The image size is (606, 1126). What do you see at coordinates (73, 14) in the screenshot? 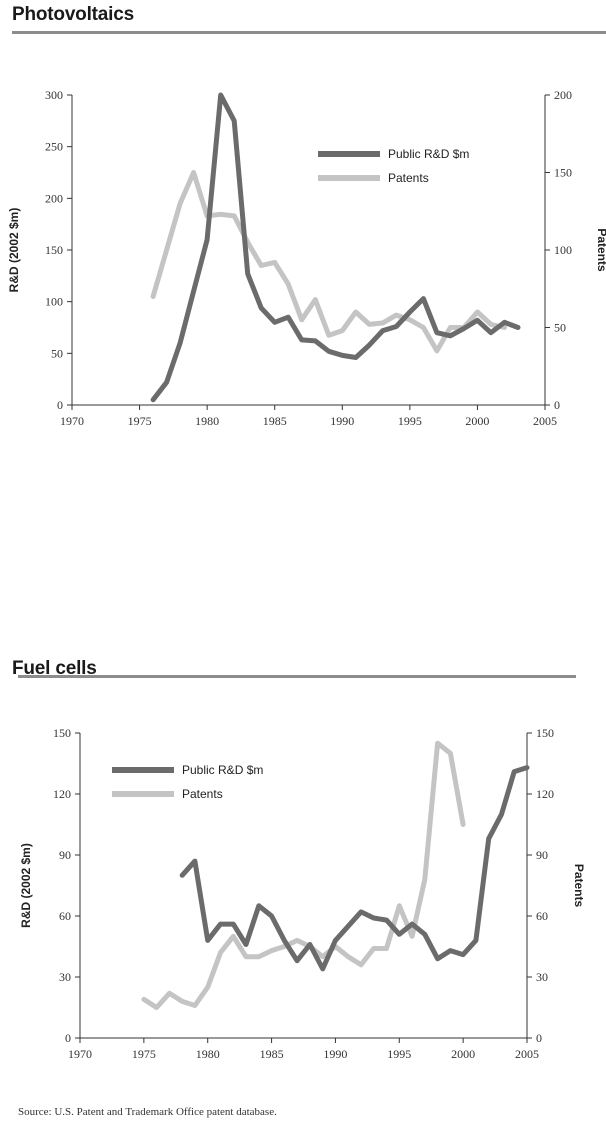
I see `photovoltaics-title: Photovoltaics` at bounding box center [73, 14].